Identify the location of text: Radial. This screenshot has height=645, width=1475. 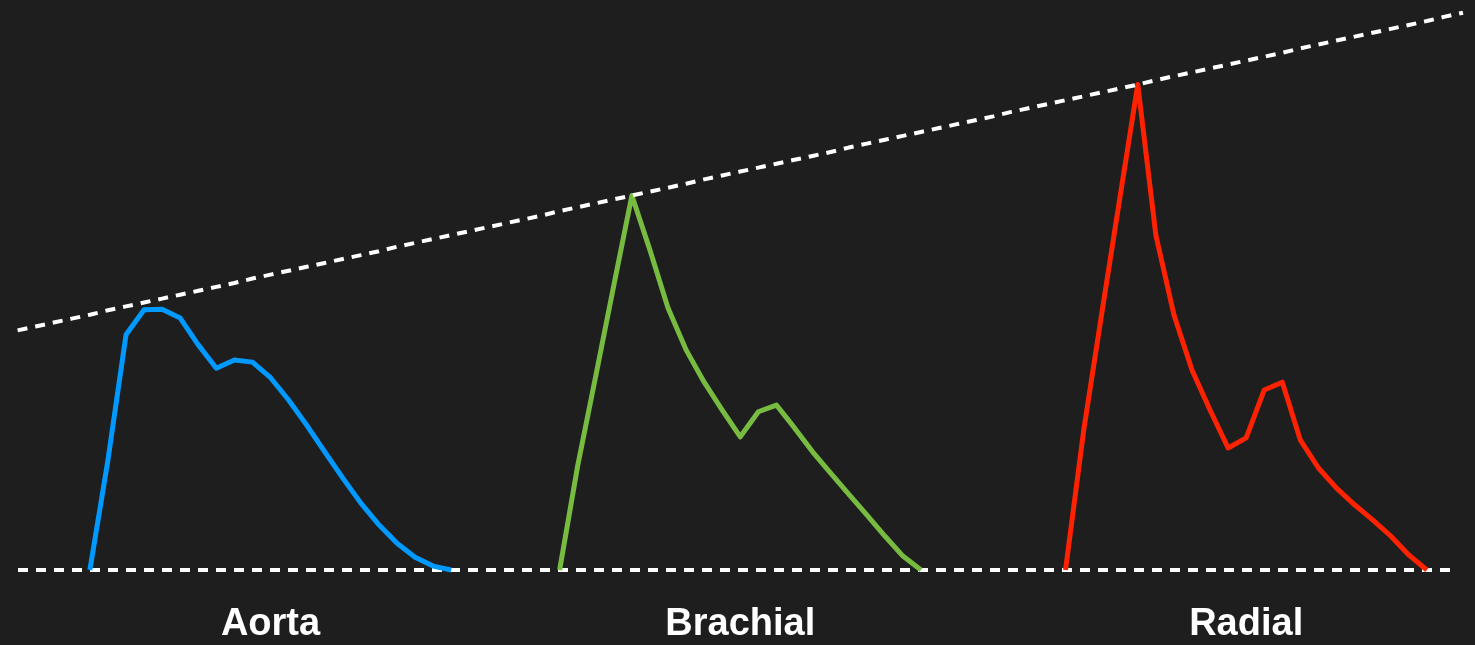
(1246, 622).